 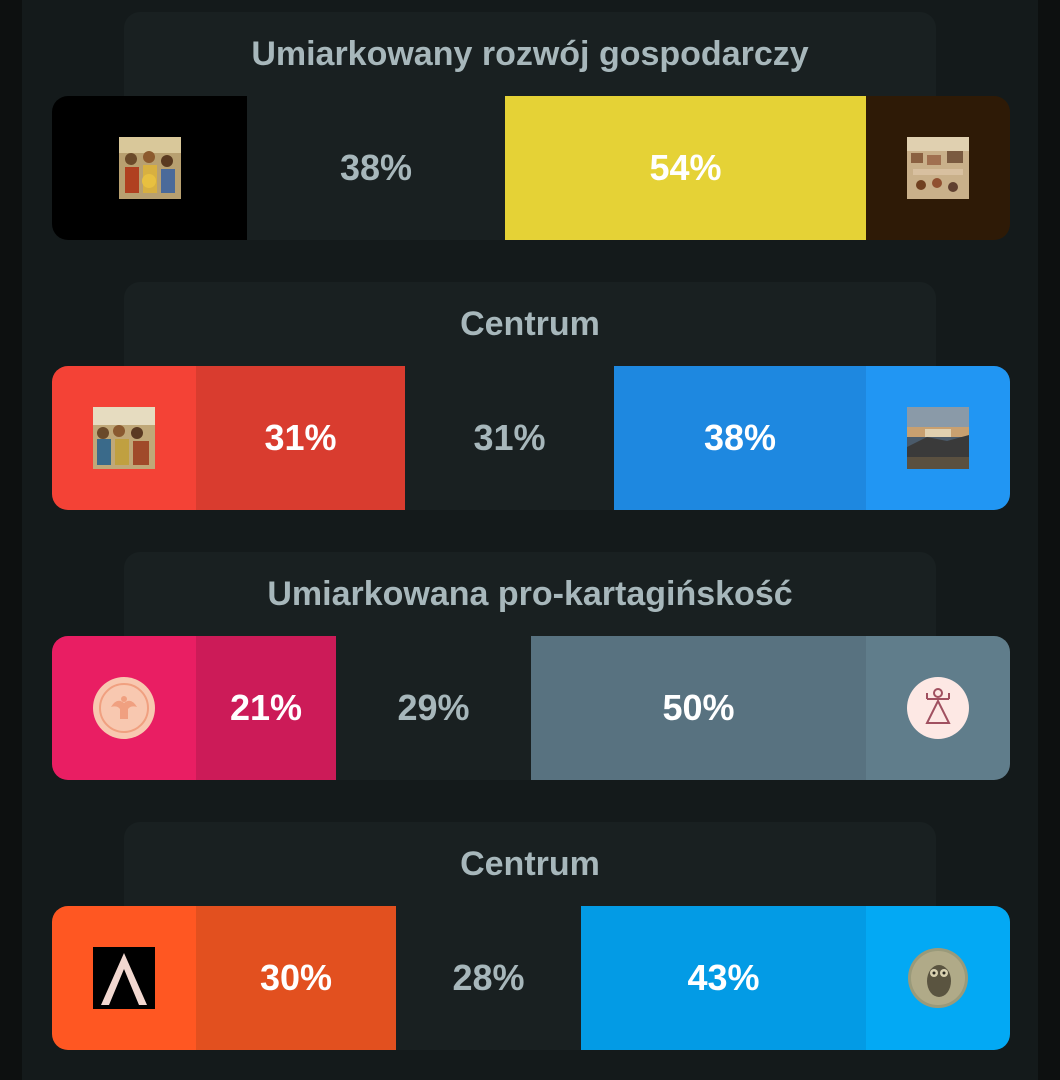 What do you see at coordinates (530, 54) in the screenshot?
I see `poll-title: Umiarkowany rozwój gospodarczy` at bounding box center [530, 54].